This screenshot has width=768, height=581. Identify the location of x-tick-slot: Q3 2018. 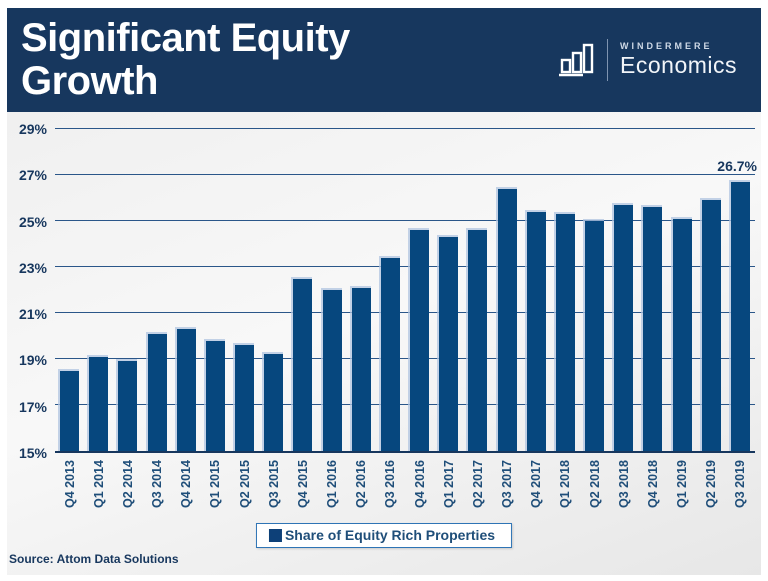
(623, 499).